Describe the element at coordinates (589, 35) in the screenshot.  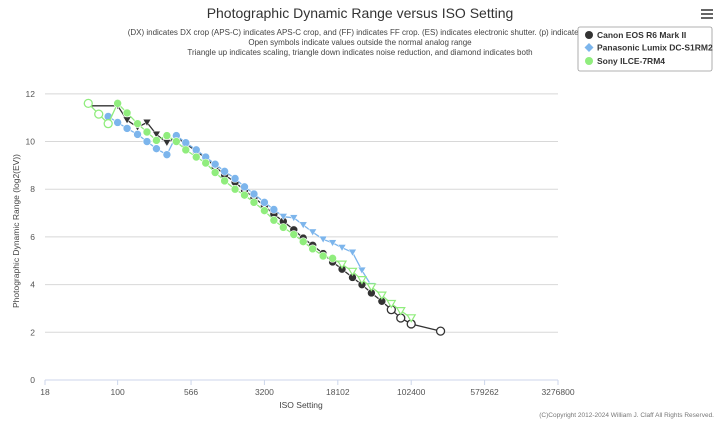
I see `legend-marker-canon` at that location.